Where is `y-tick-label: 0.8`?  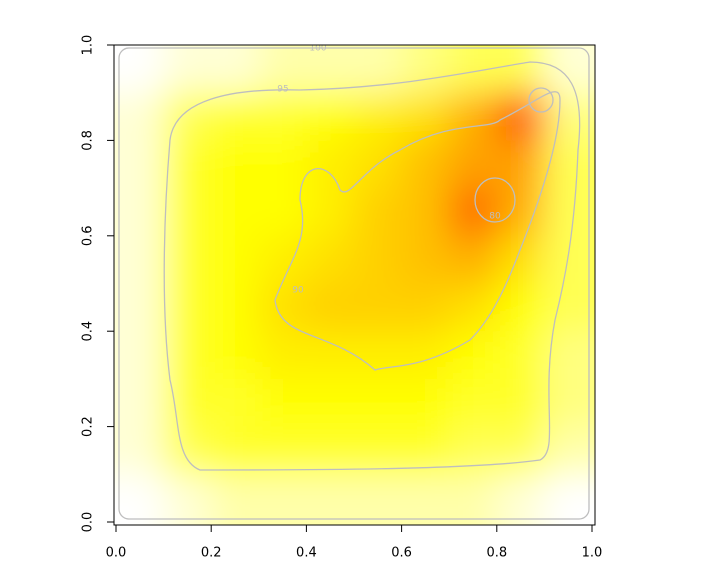
y-tick-label: 0.8 is located at coordinates (88, 140).